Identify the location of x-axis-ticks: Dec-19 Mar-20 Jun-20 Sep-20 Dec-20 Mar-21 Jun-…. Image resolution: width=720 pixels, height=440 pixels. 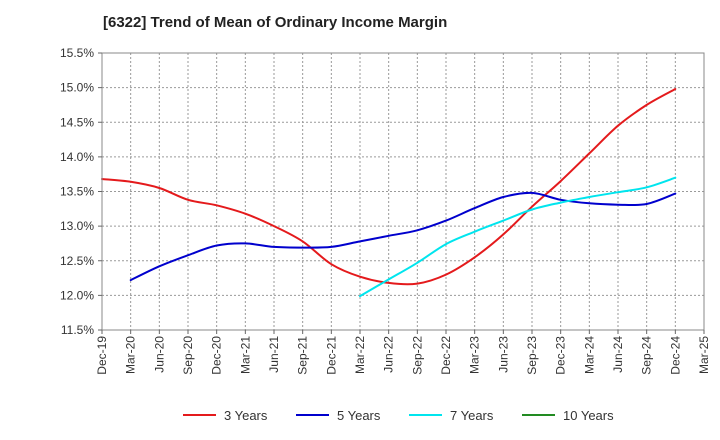
(403, 352).